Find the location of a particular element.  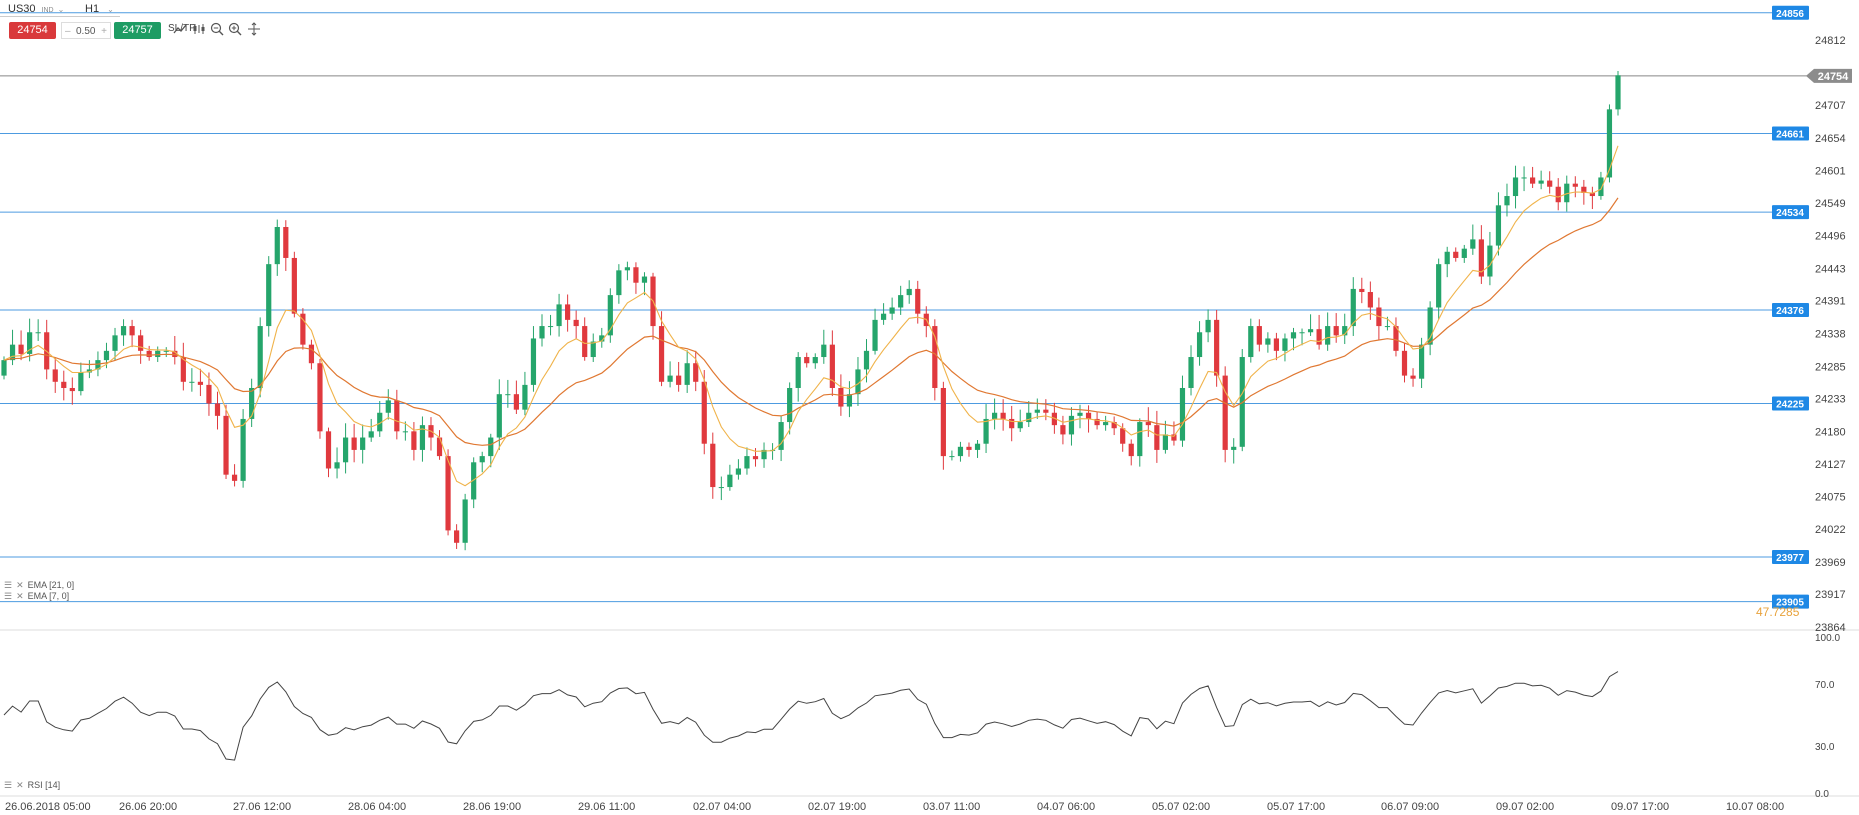

price-tick: 23969 is located at coordinates (1830, 563).